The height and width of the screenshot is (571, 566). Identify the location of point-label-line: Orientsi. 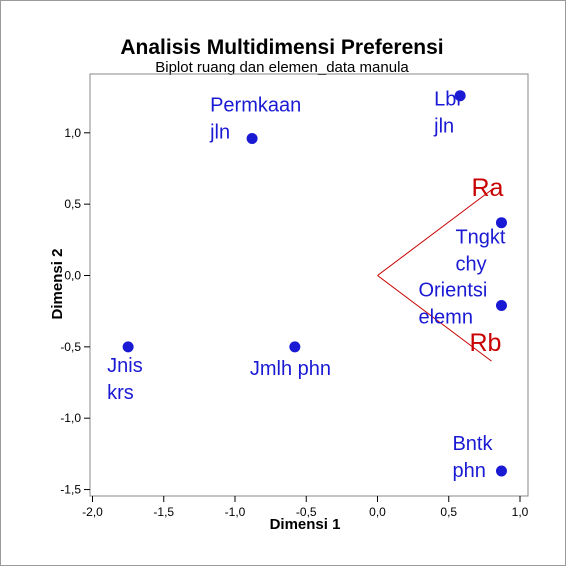
(452, 290).